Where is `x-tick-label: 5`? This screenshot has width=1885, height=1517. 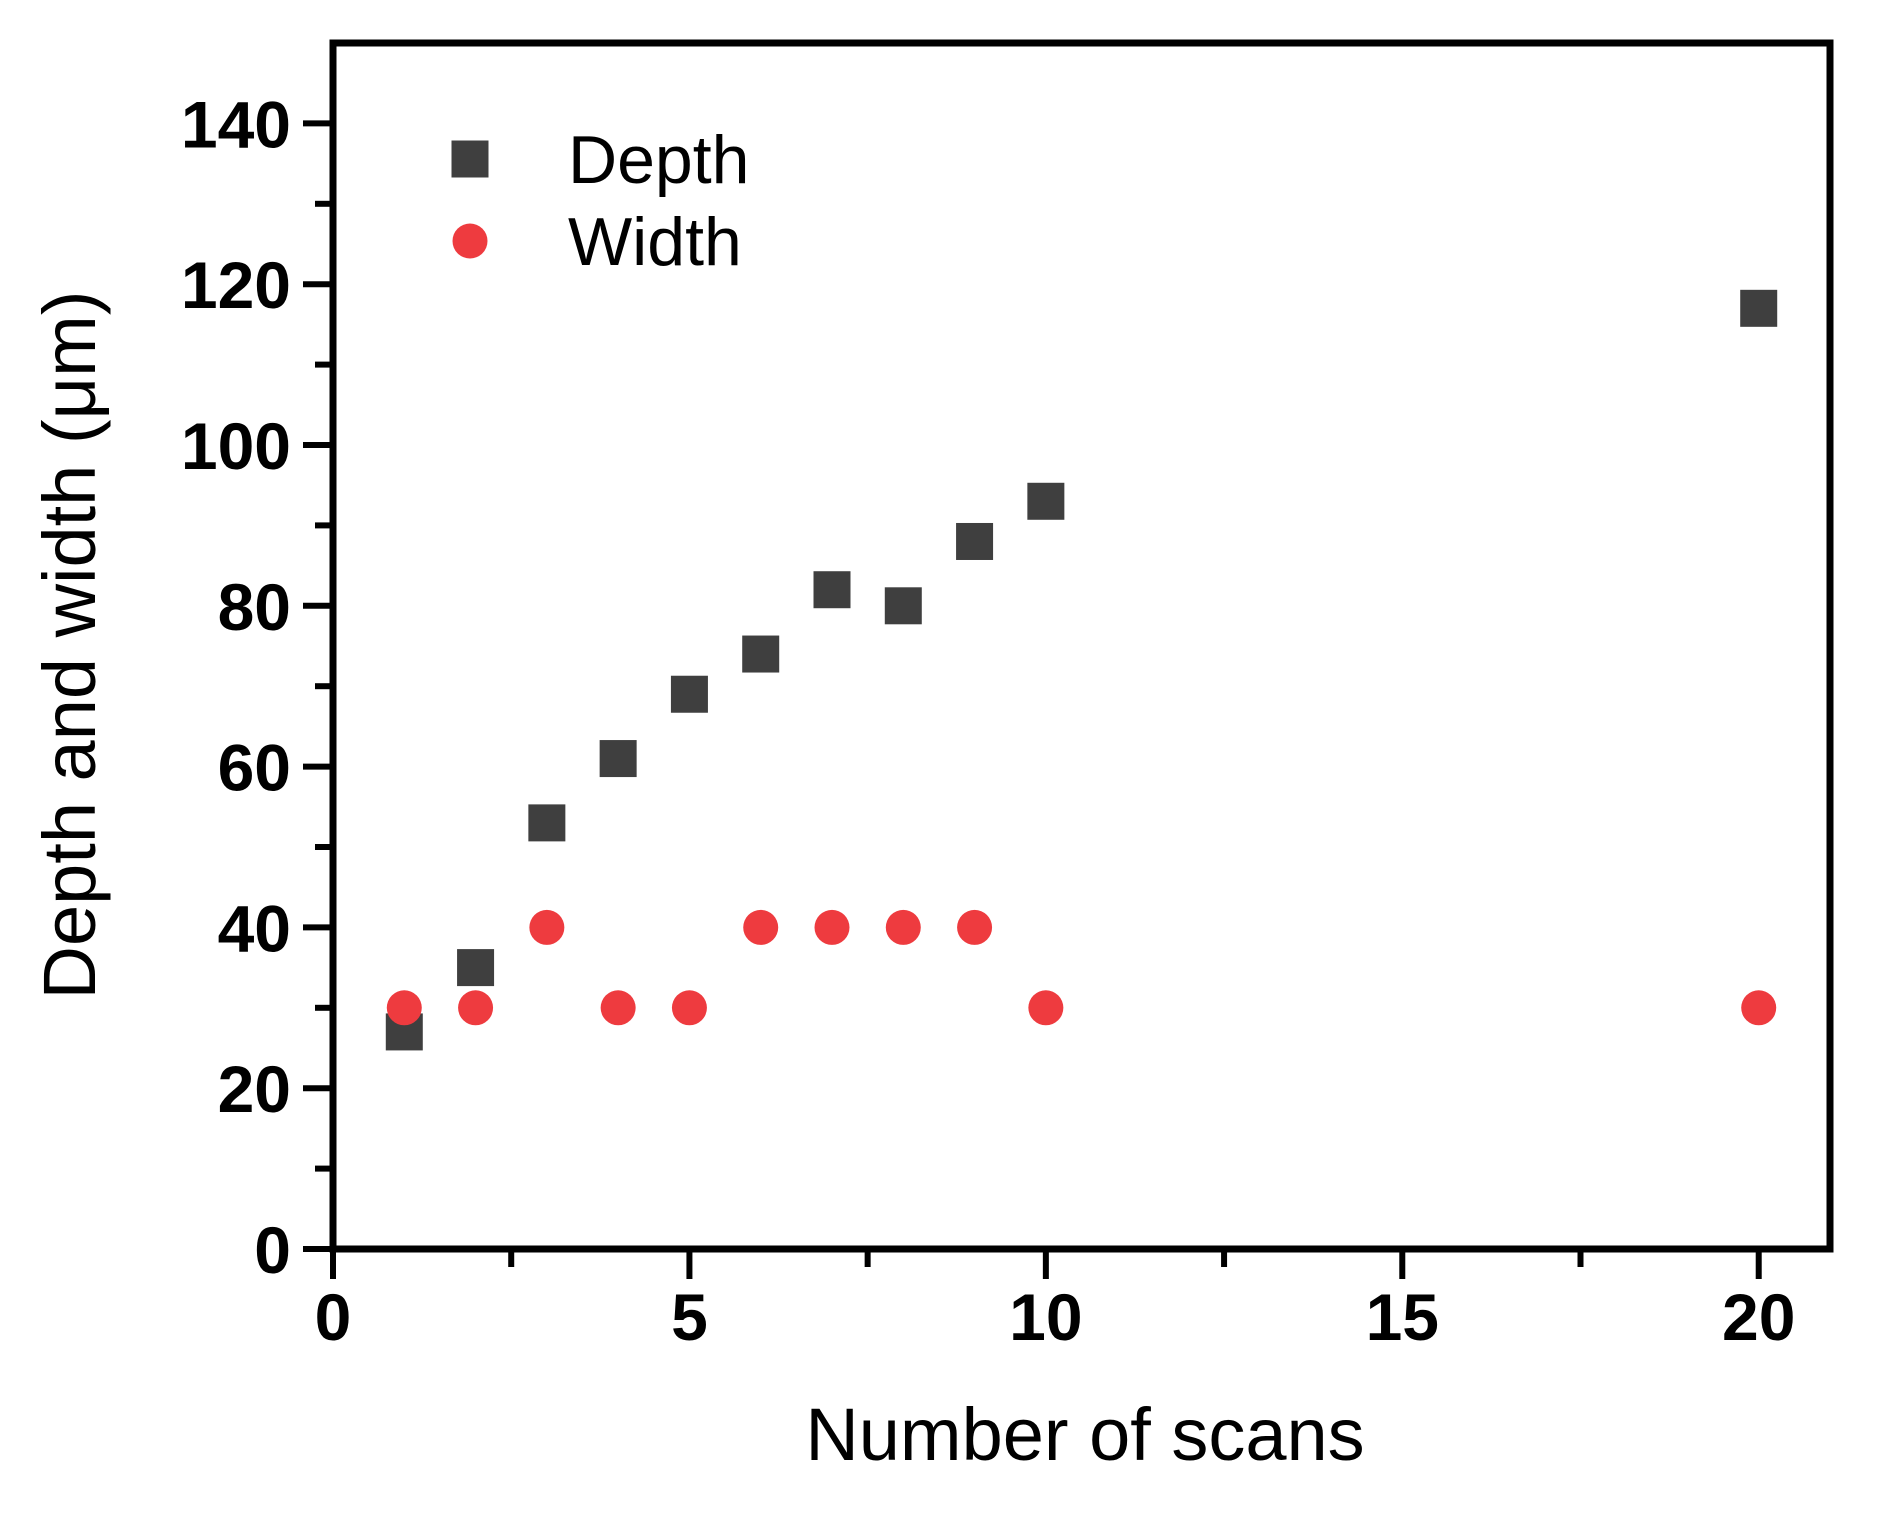
x-tick-label: 5 is located at coordinates (689, 1317).